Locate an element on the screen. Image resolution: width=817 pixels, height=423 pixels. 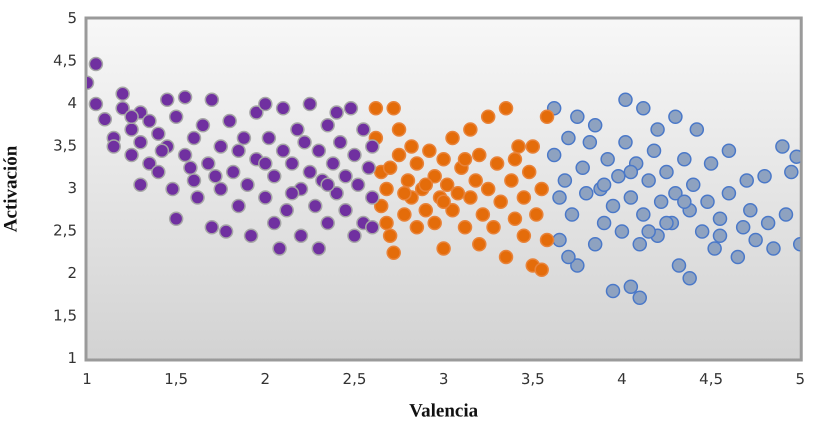
x-tick-label: 5 is located at coordinates (800, 379).